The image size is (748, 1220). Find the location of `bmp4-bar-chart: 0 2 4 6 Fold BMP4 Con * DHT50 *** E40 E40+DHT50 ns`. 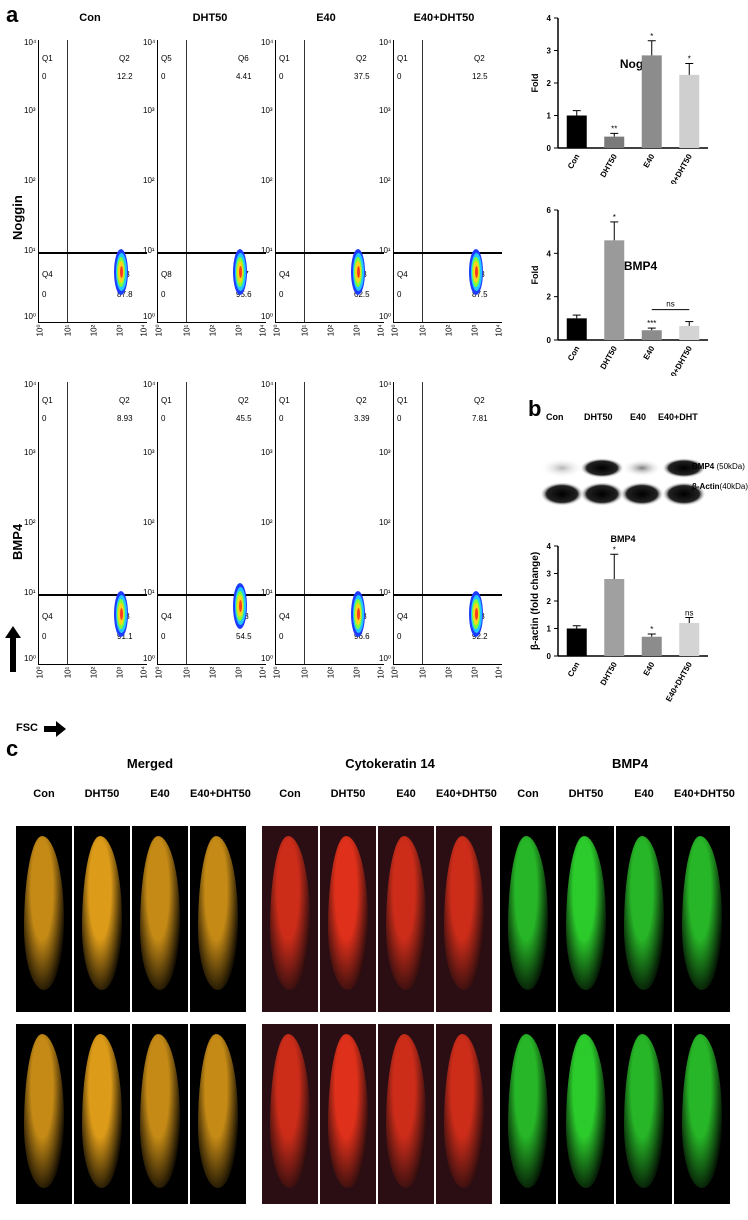

bmp4-bar-chart: 0 2 4 6 Fold BMP4 Con * DHT50 *** E40 E40+DHT50 ns is located at coordinates (619, 291).